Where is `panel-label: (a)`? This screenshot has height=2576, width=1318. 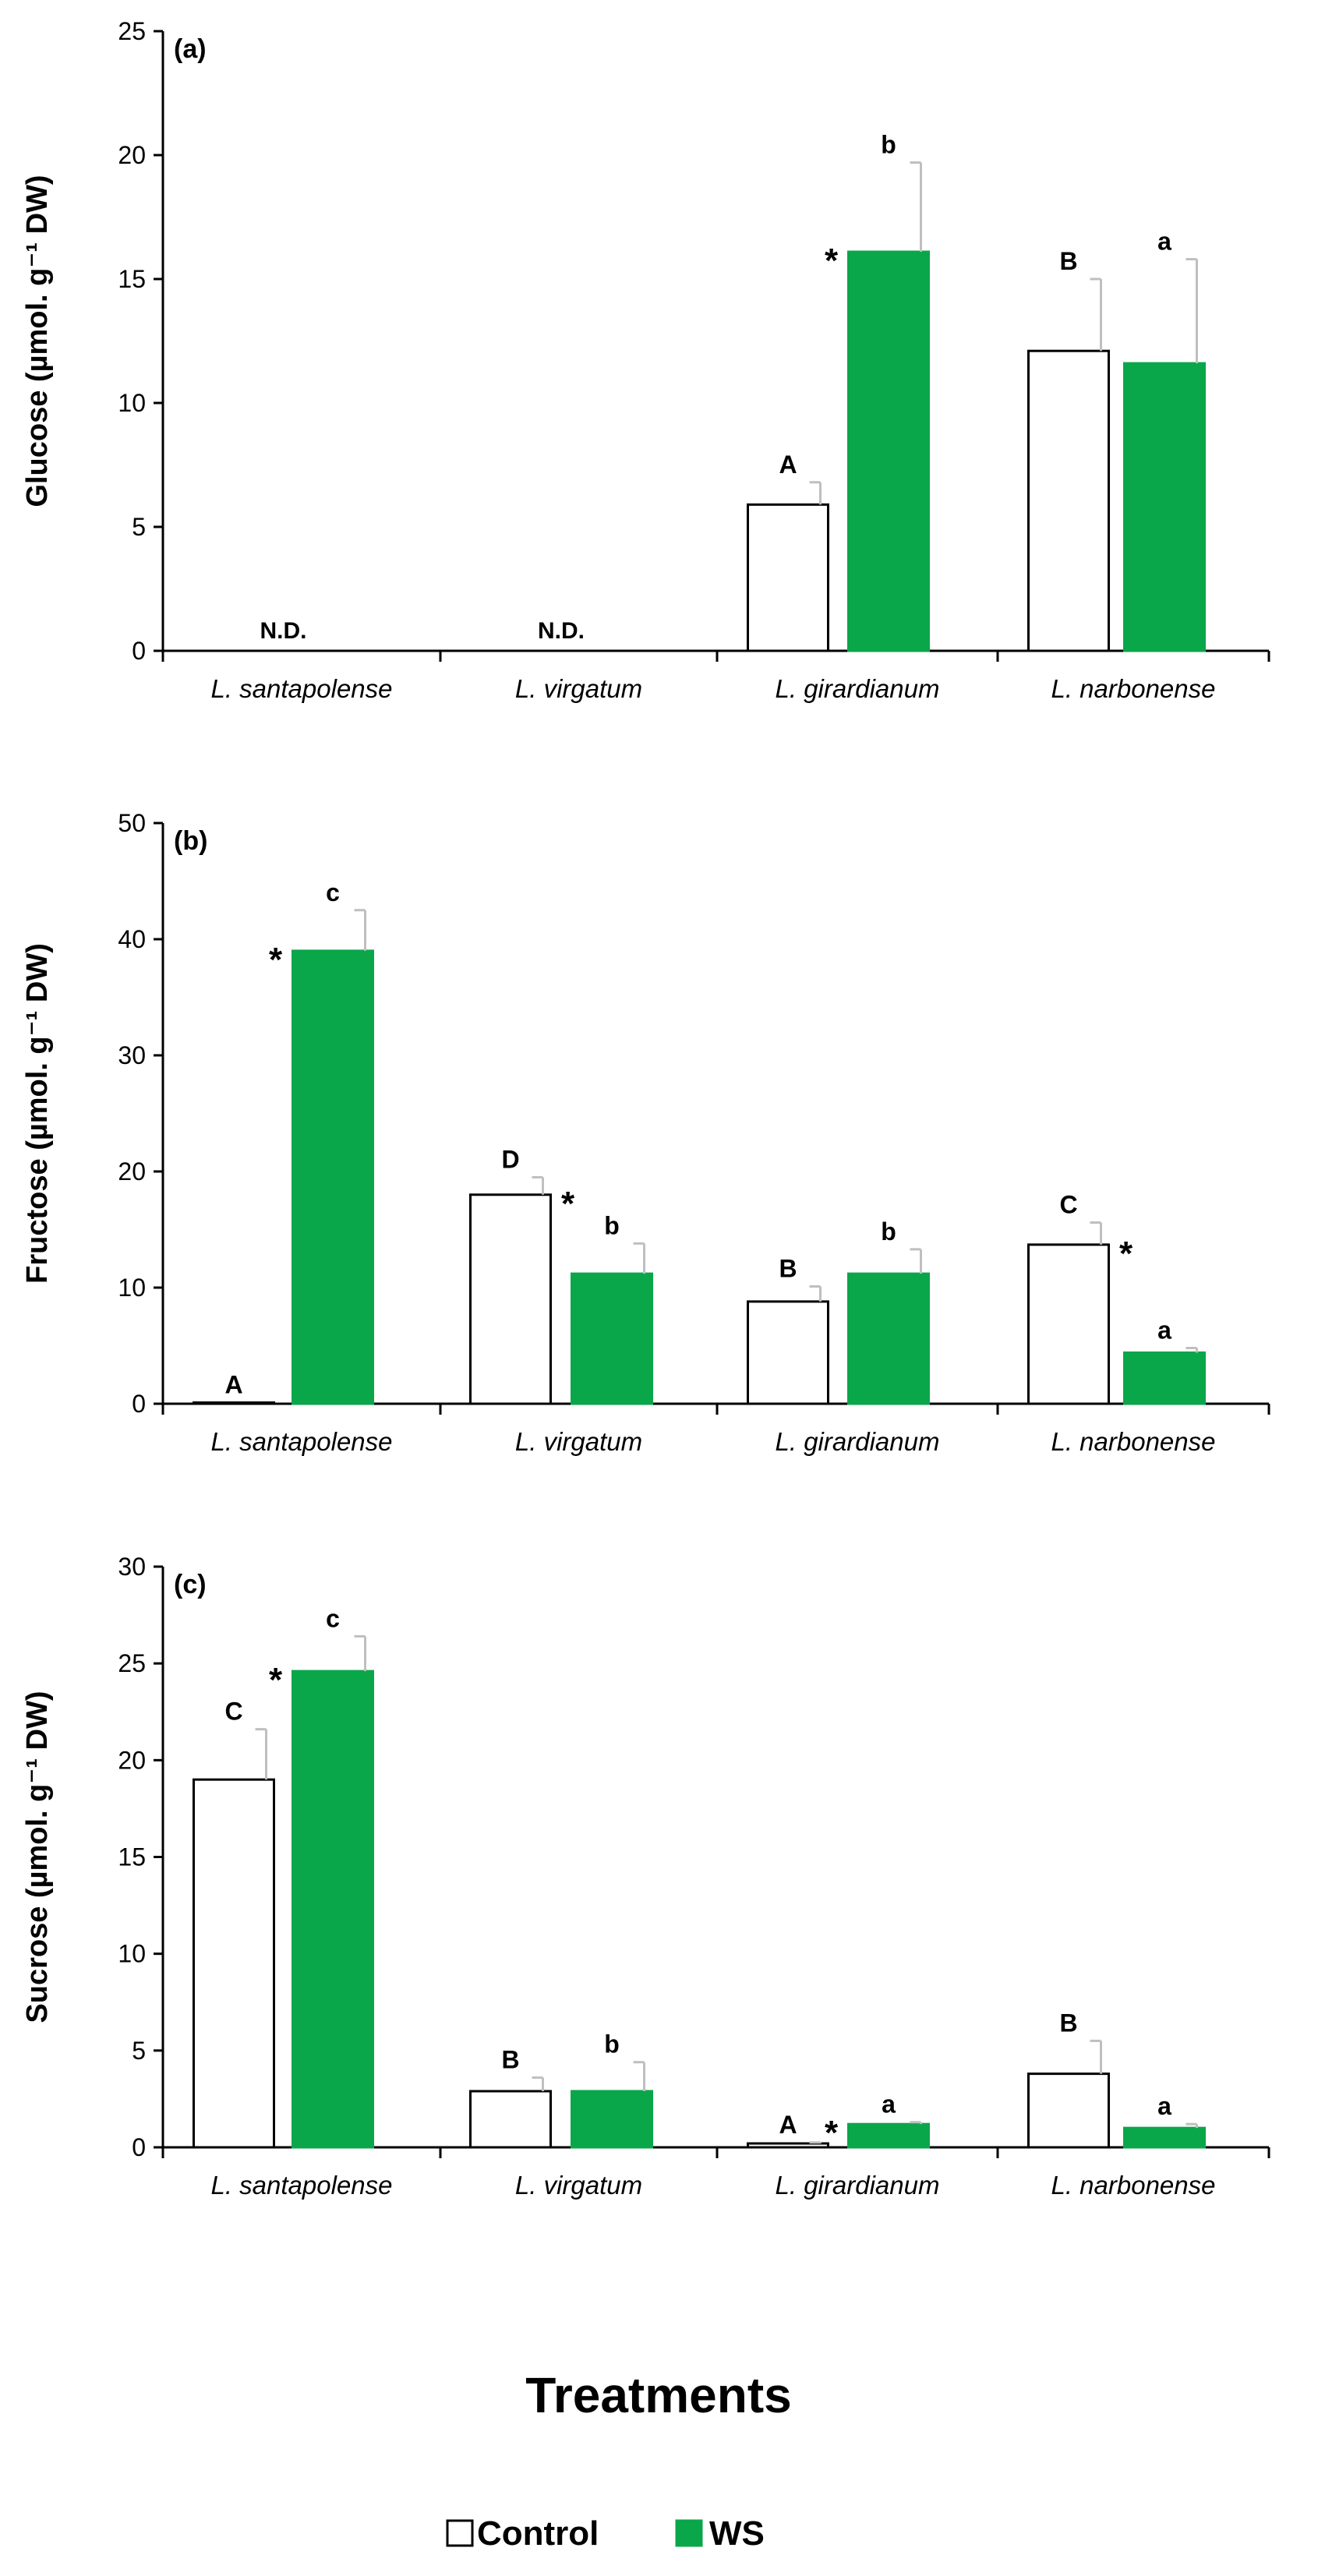
panel-label: (a) is located at coordinates (190, 49).